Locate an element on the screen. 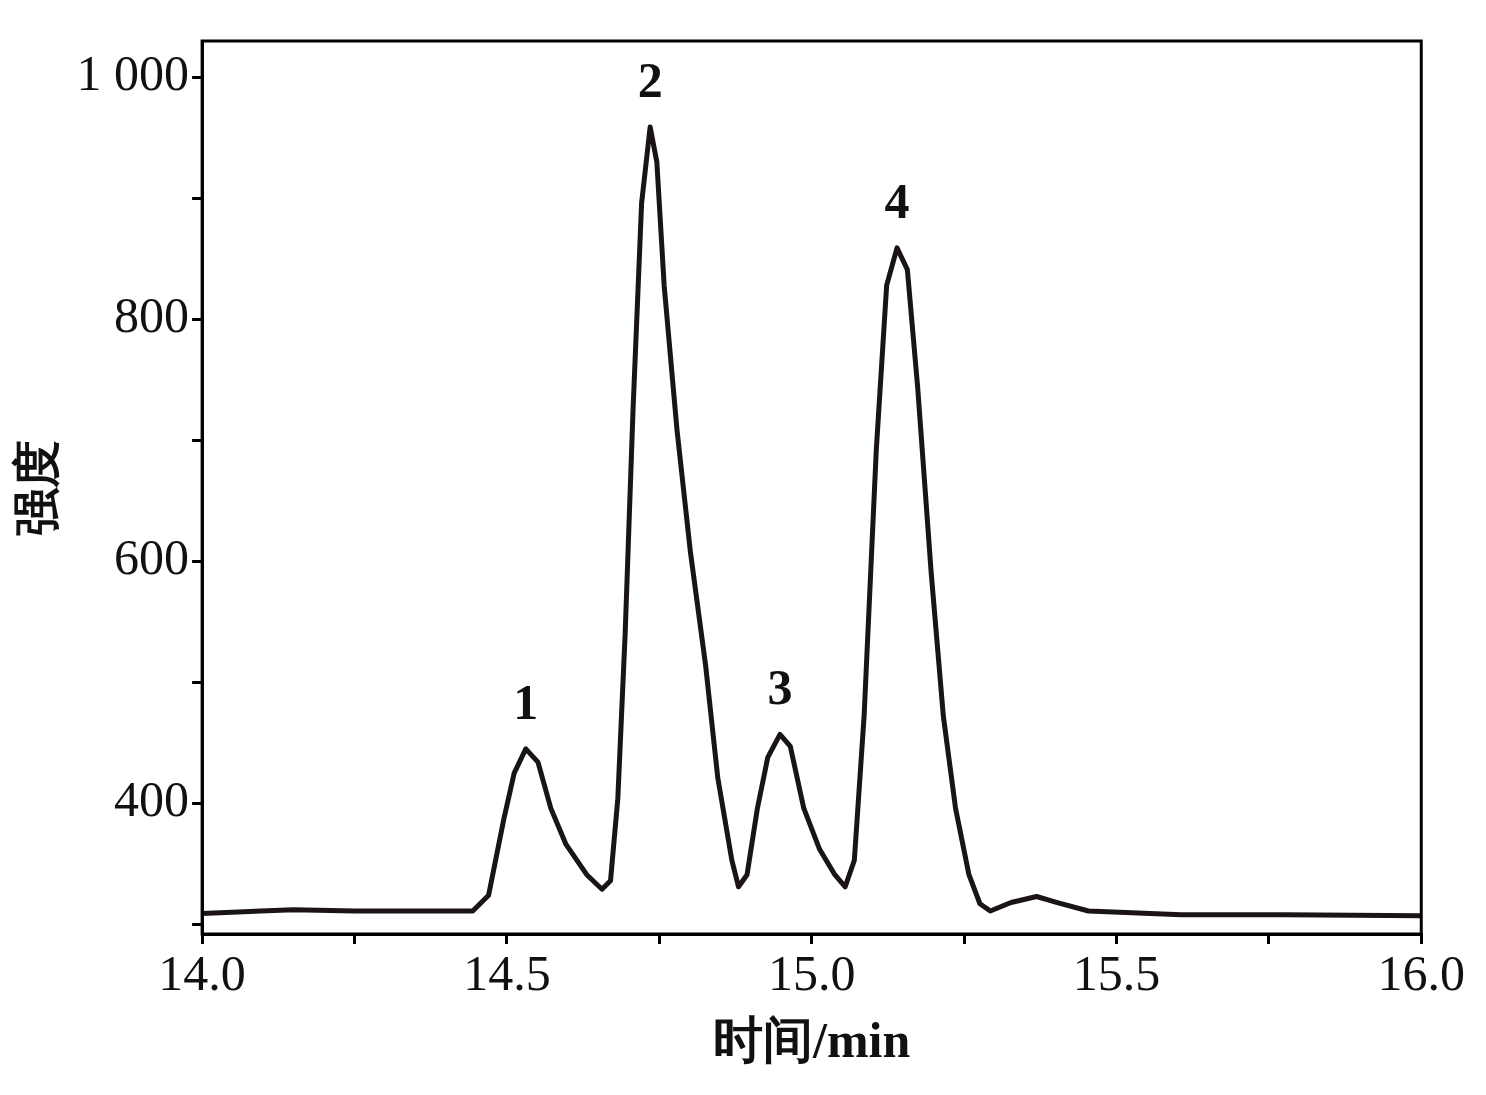 The image size is (1486, 1095). y-tick-label: 400 is located at coordinates (152, 799).